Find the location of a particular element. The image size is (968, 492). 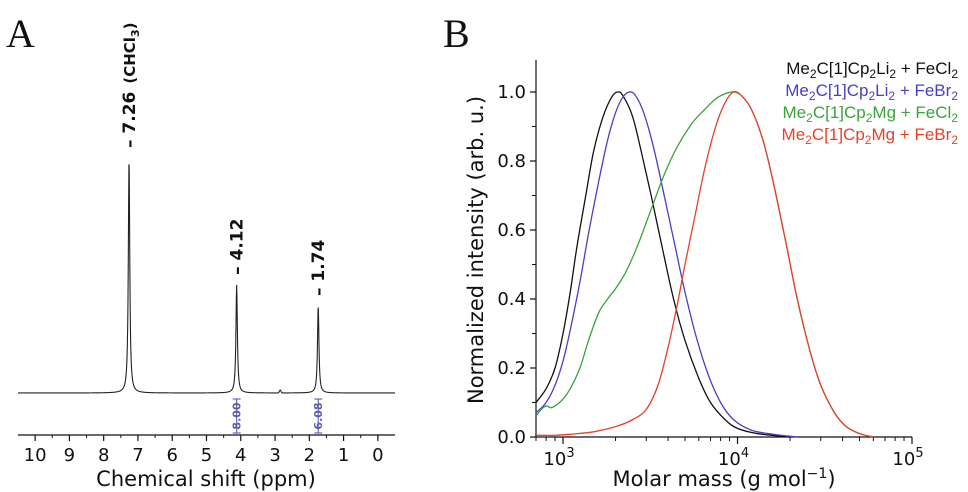

peak-label-annotation-sub: 3 is located at coordinates (135, 33).